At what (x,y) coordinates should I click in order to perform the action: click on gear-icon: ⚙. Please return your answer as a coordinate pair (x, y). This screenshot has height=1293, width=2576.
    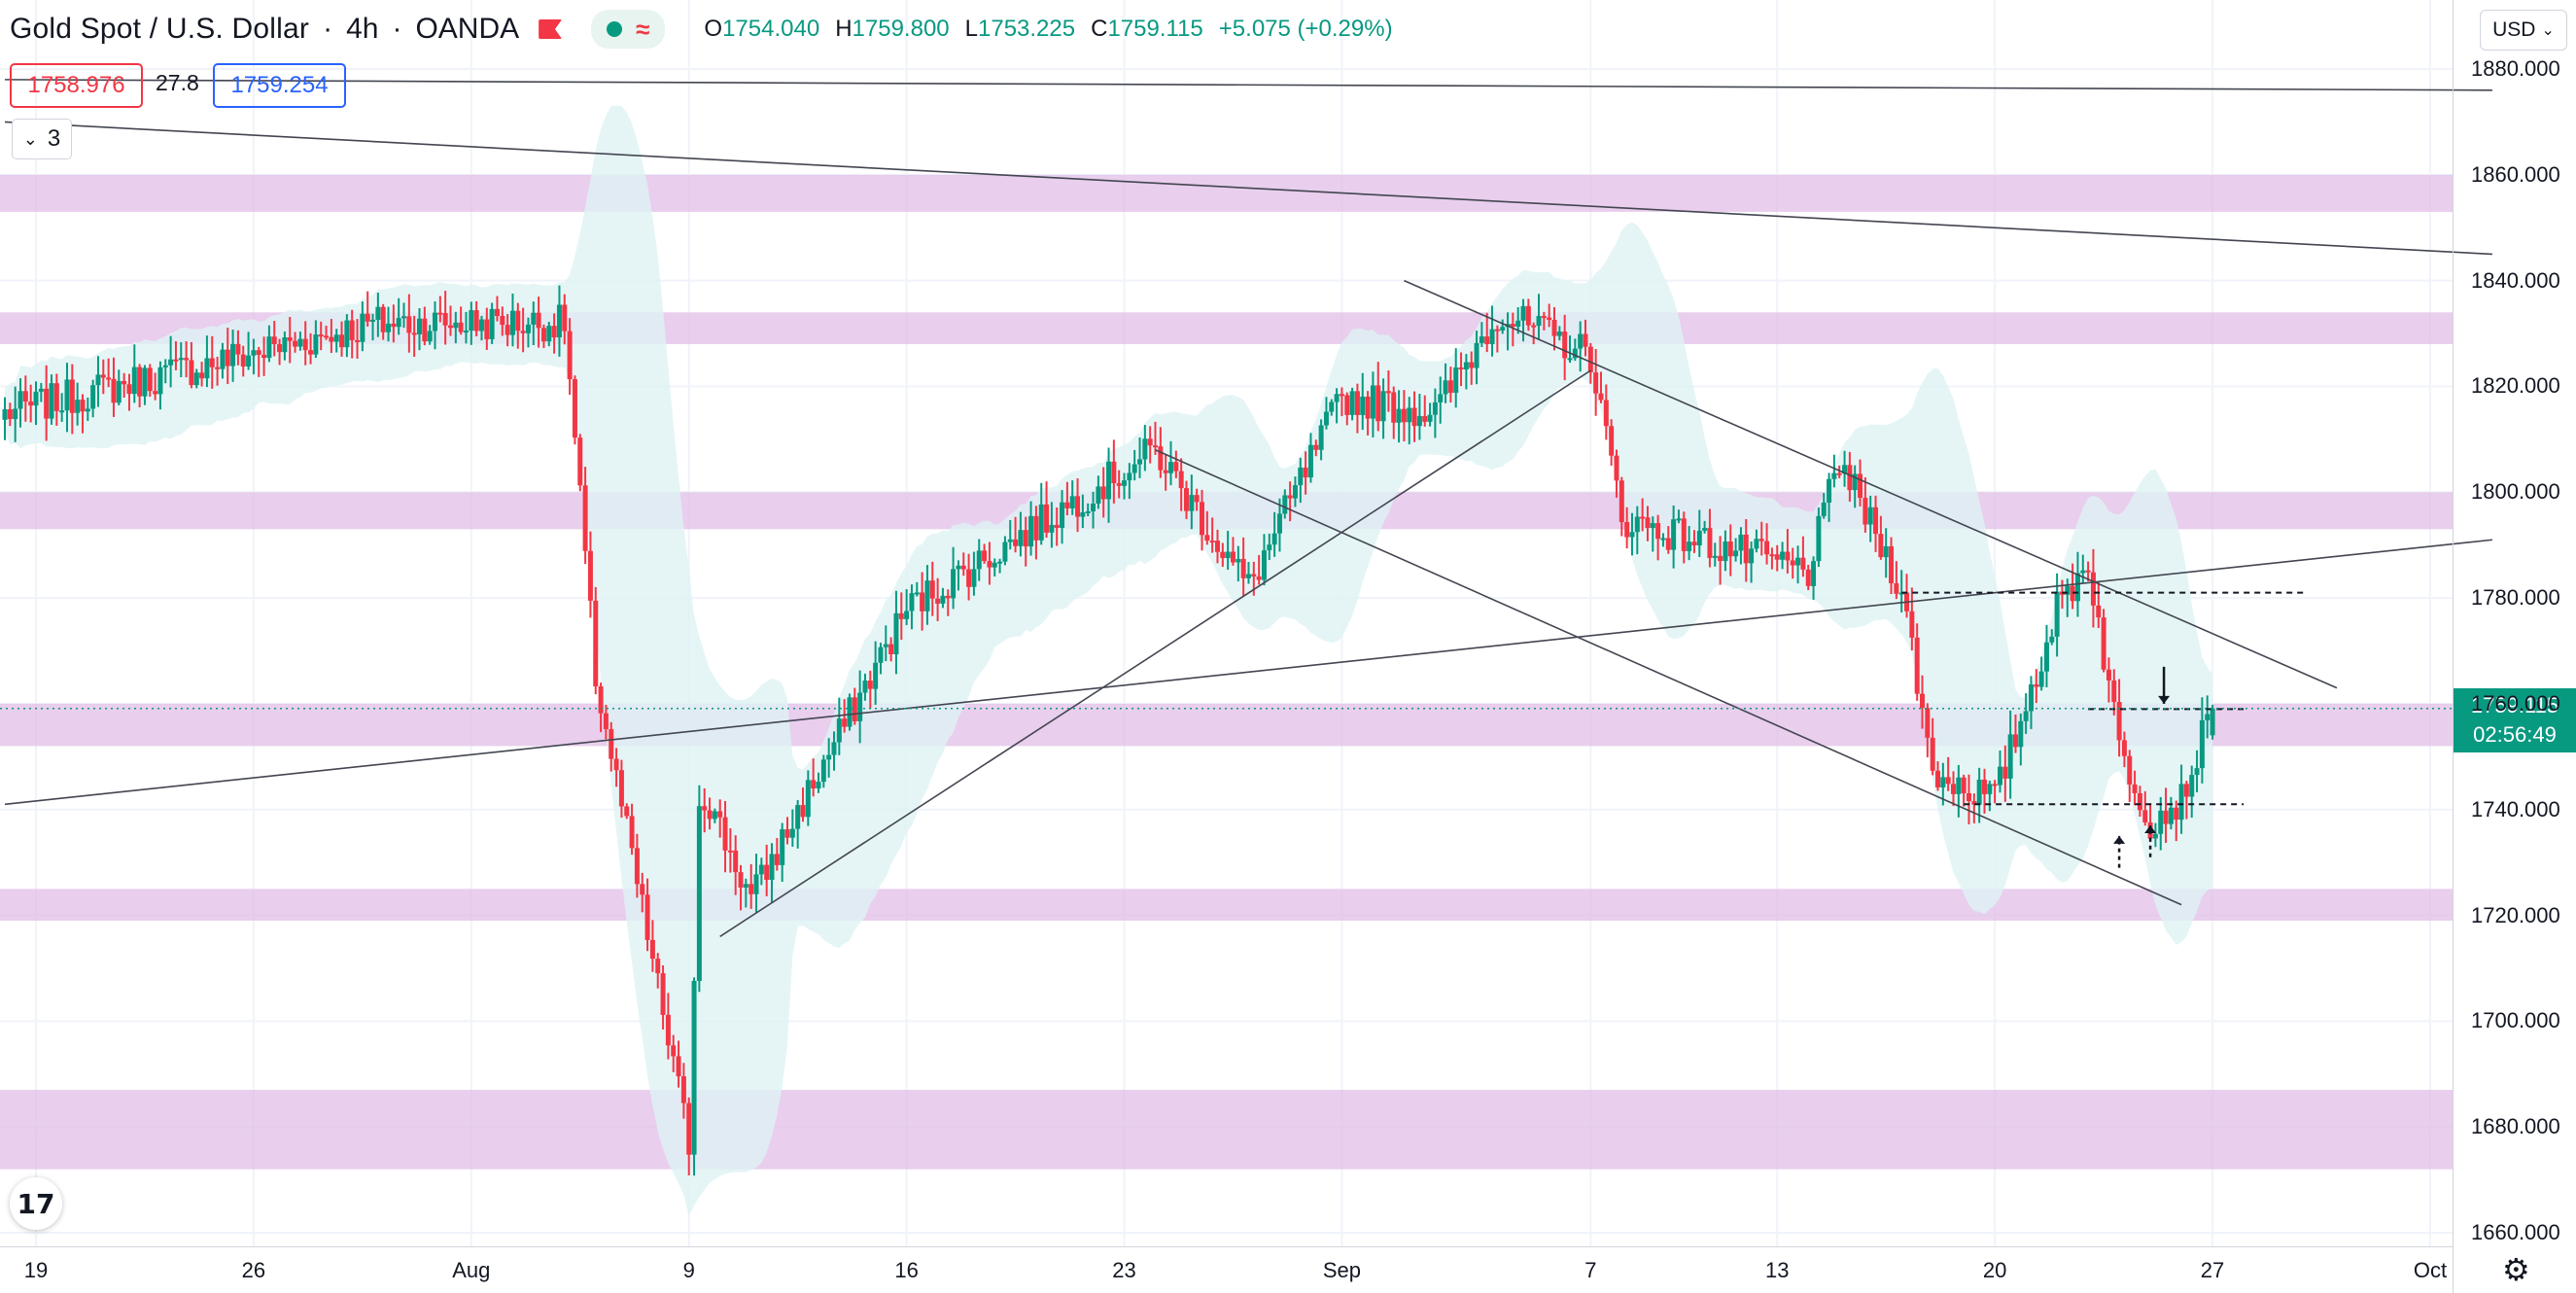
    Looking at the image, I should click on (2516, 1269).